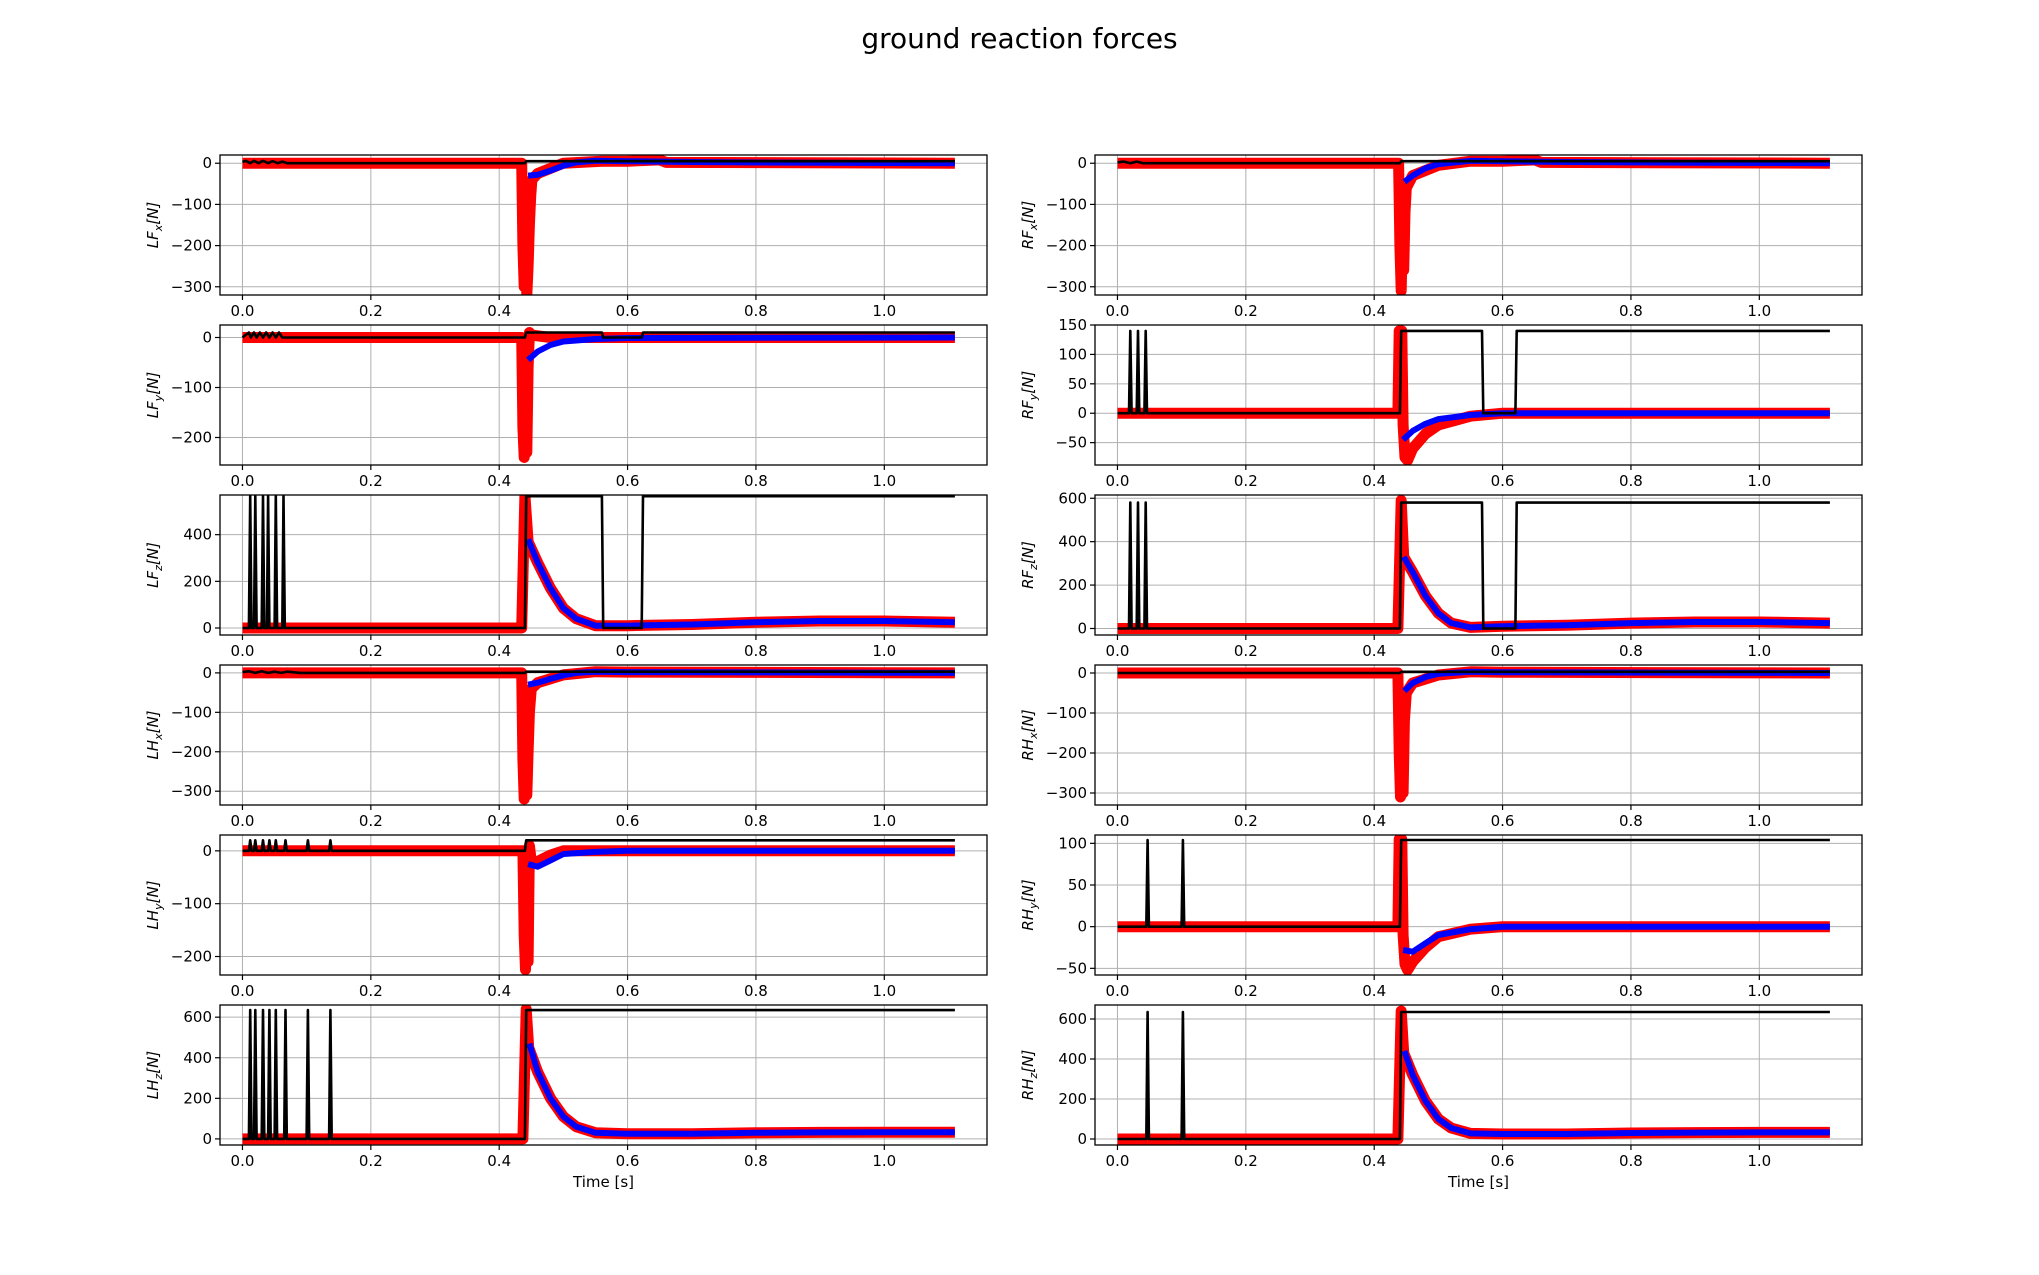 Image resolution: width=2039 pixels, height=1275 pixels. I want to click on x-axis-label: Time [s], so click(603, 1182).